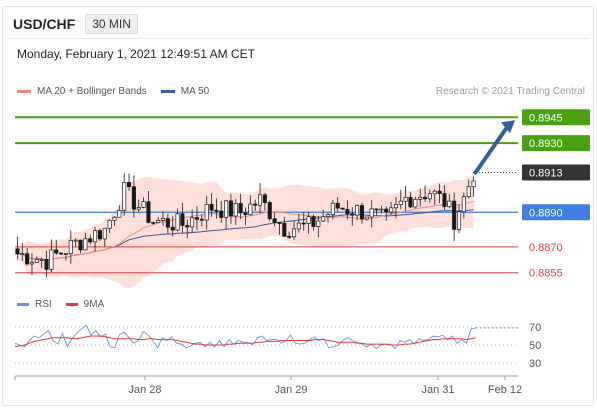 The image size is (597, 410). Describe the element at coordinates (71, 304) in the screenshot. I see `ma9-swatch` at that location.